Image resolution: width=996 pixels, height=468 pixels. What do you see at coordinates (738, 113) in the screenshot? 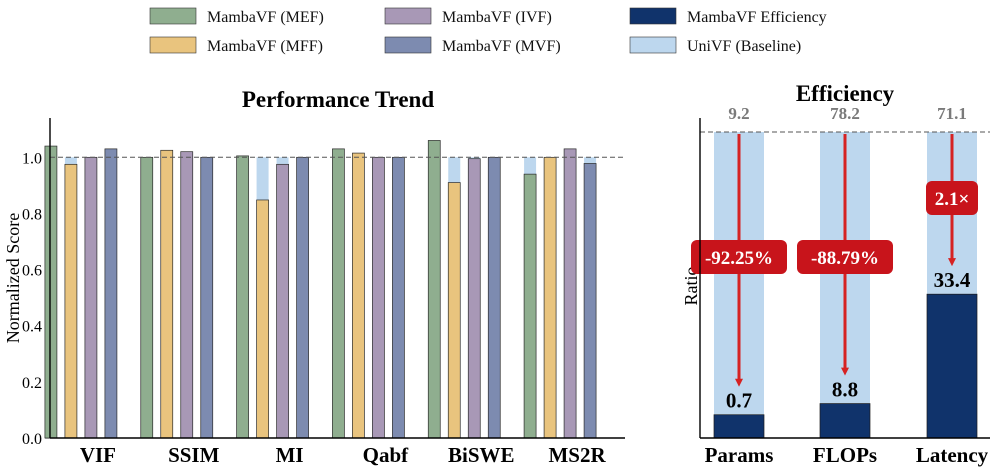
I see `baseline-value-label: 9.2` at bounding box center [738, 113].